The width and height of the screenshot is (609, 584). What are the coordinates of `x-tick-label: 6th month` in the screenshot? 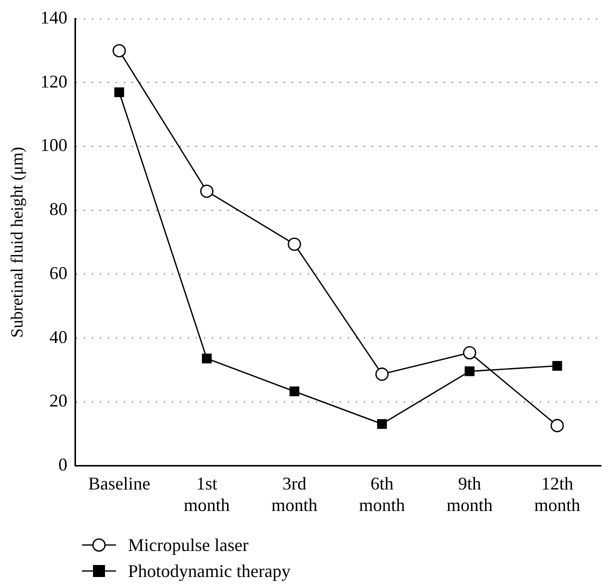 It's located at (382, 494).